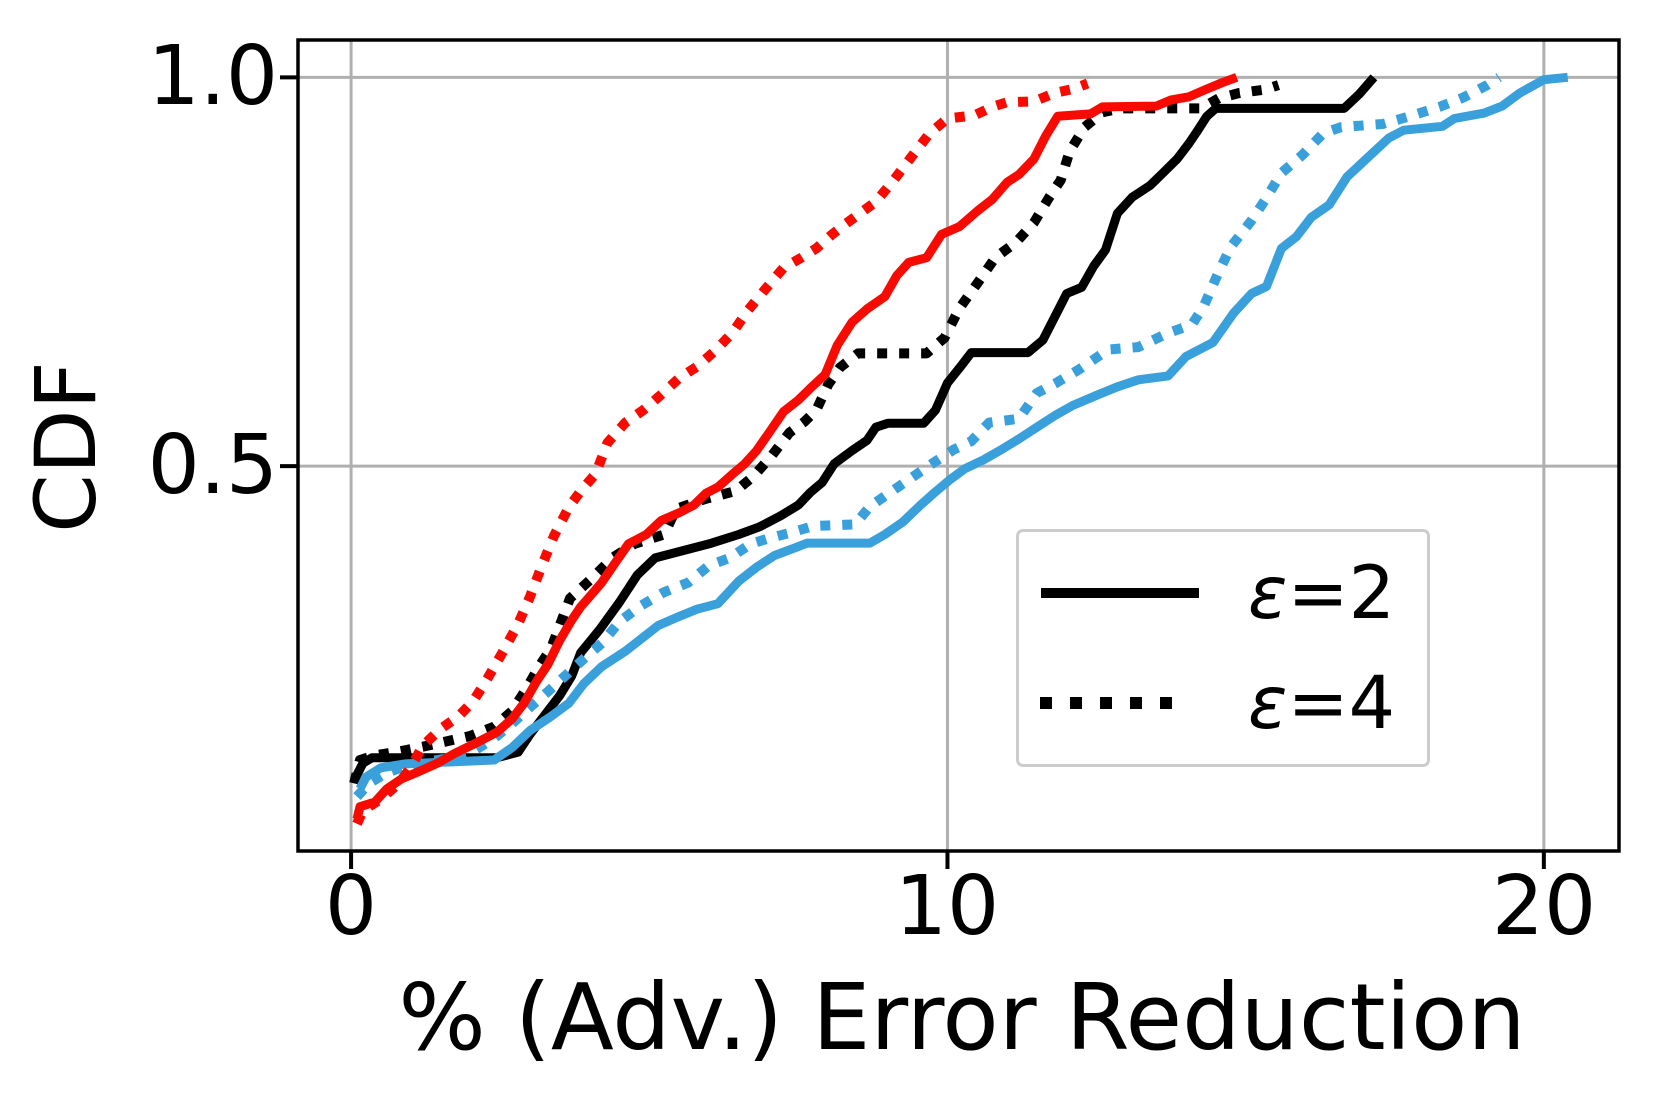  I want to click on legend-label-eps4: ε=4, so click(1321, 703).